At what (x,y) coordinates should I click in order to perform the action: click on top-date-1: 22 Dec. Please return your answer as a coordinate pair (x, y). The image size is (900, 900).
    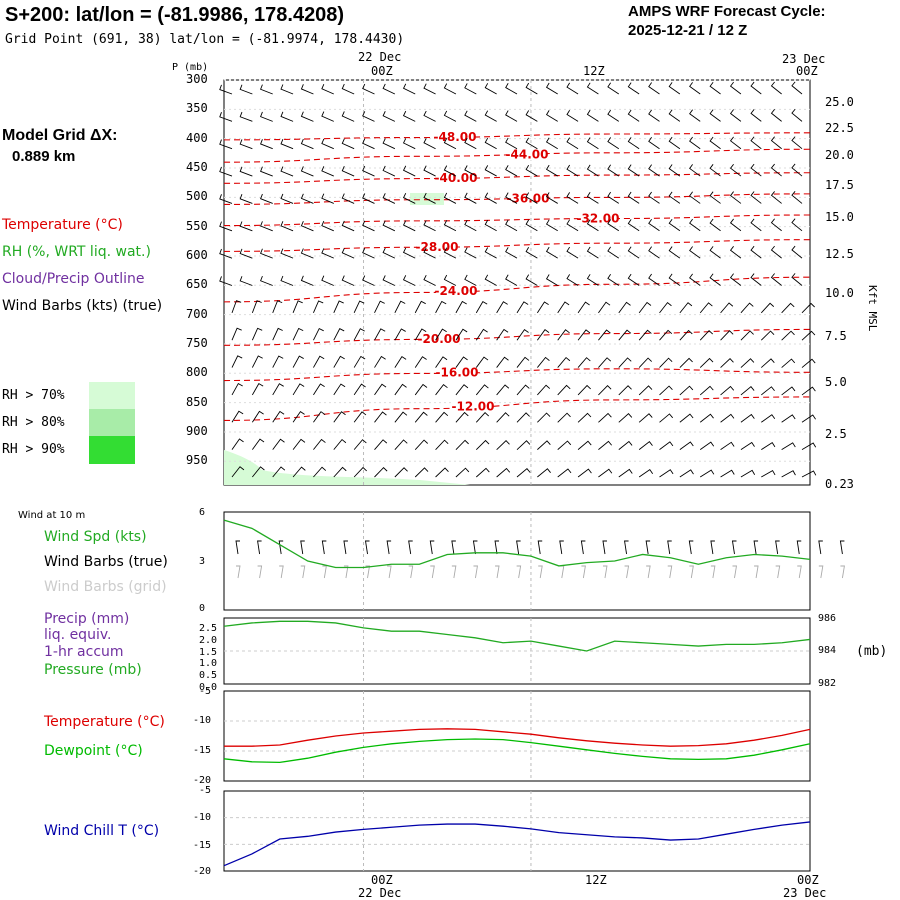
    Looking at the image, I should click on (380, 57).